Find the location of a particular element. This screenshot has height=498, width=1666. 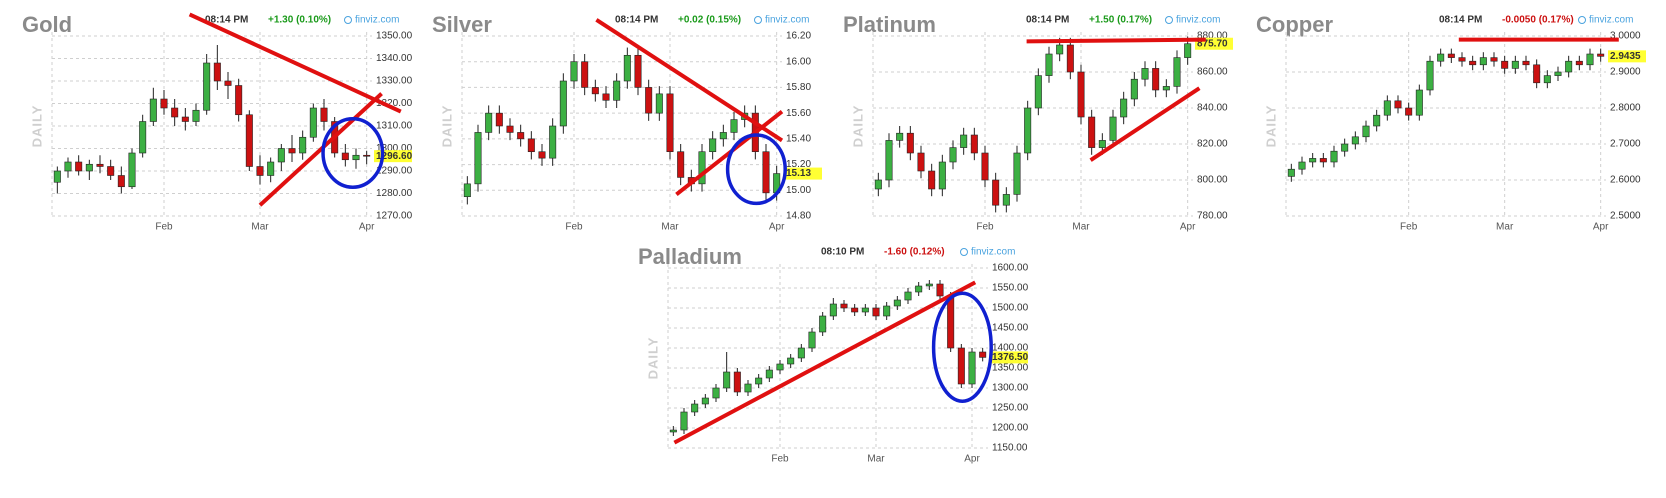

y-tick-label: 15.00 is located at coordinates (798, 190).